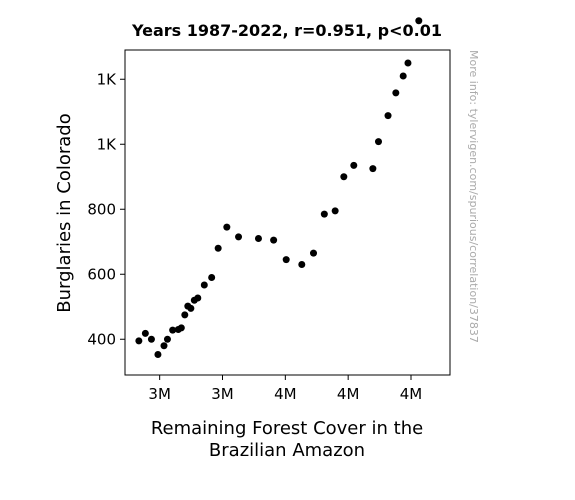  What do you see at coordinates (286, 30) in the screenshot?
I see `chart-title: Years 1987-2022, r=0.951, p<0.01` at bounding box center [286, 30].